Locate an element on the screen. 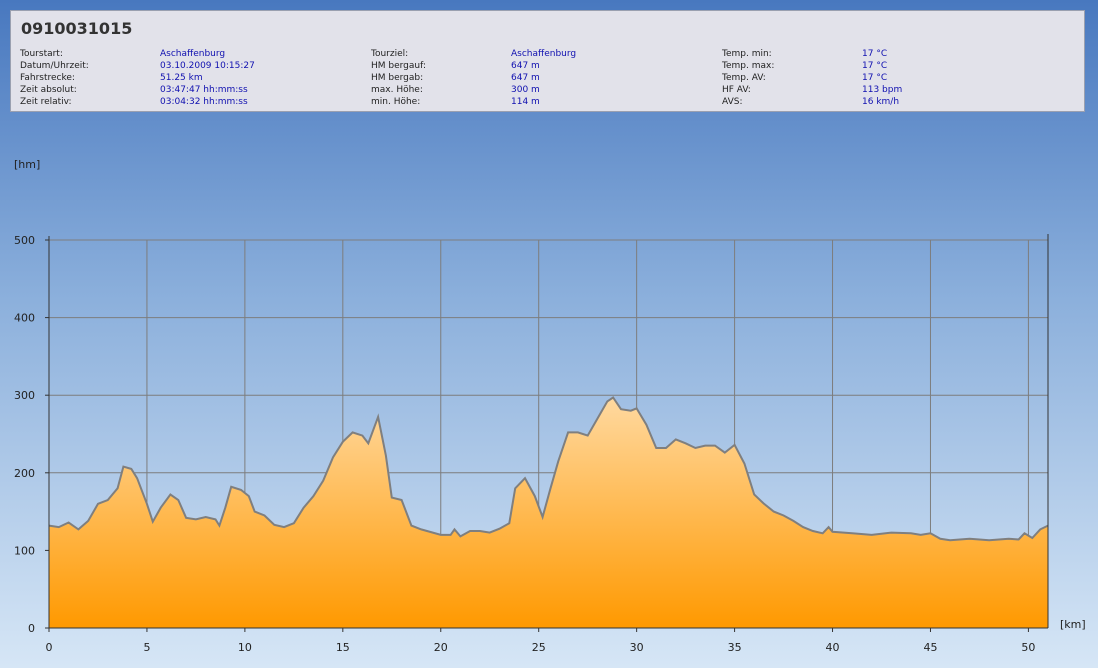 The image size is (1098, 668). x-axis-label: [km] is located at coordinates (1073, 624).